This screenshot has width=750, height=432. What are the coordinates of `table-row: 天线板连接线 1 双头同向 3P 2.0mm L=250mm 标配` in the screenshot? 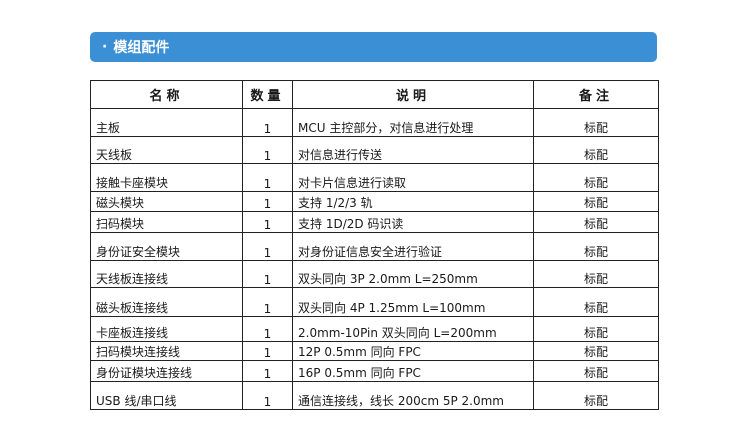 It's located at (374, 274).